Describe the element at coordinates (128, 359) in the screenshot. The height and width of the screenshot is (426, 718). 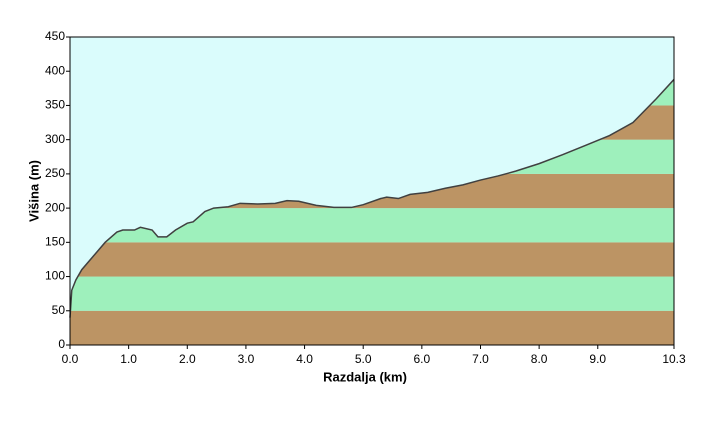
I see `x-tick-label: 1.0` at that location.